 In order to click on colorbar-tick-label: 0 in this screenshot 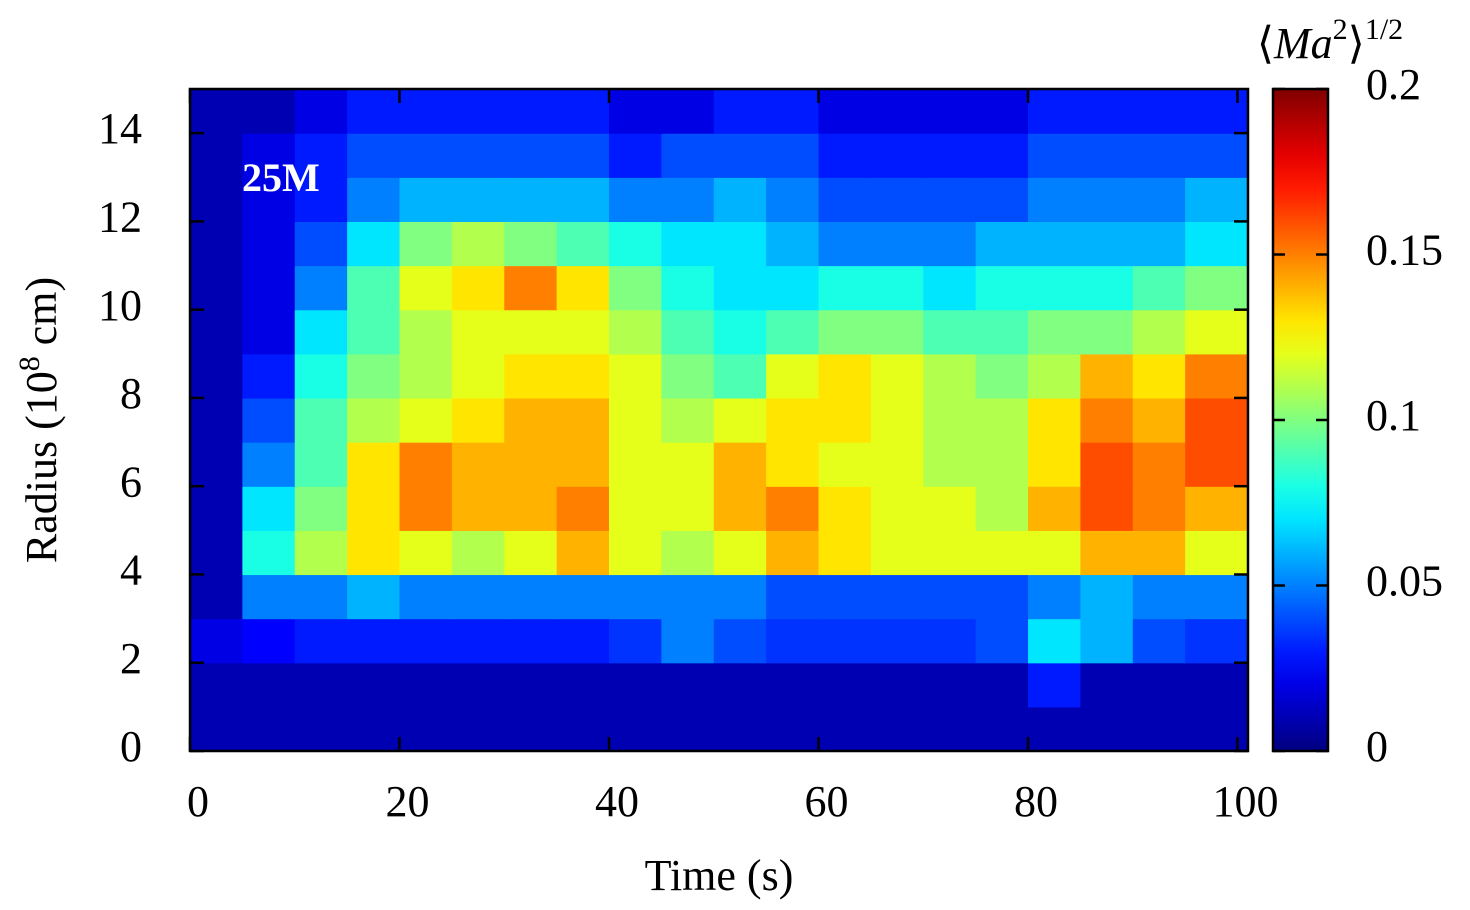, I will do `click(1377, 746)`.